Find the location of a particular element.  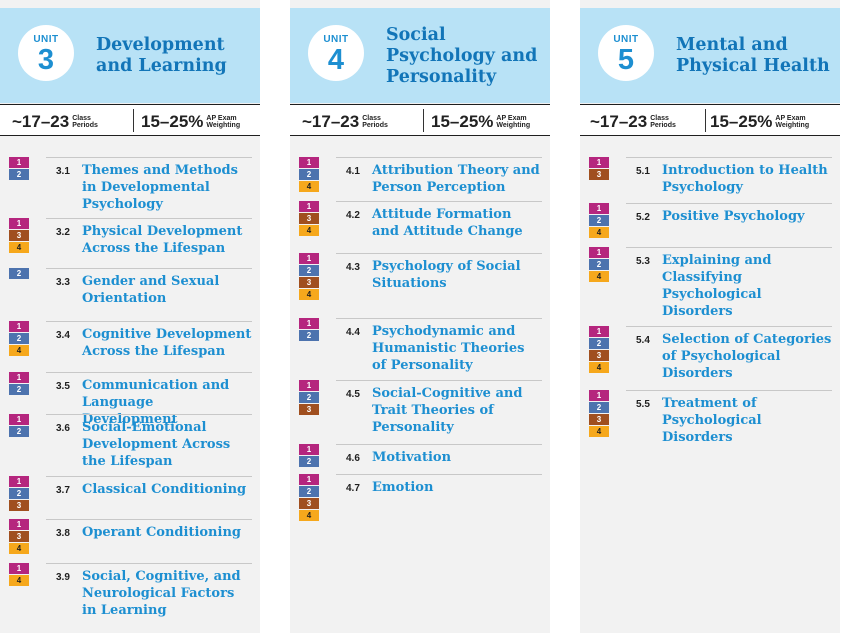

topic-number: 5.4 is located at coordinates (643, 340).